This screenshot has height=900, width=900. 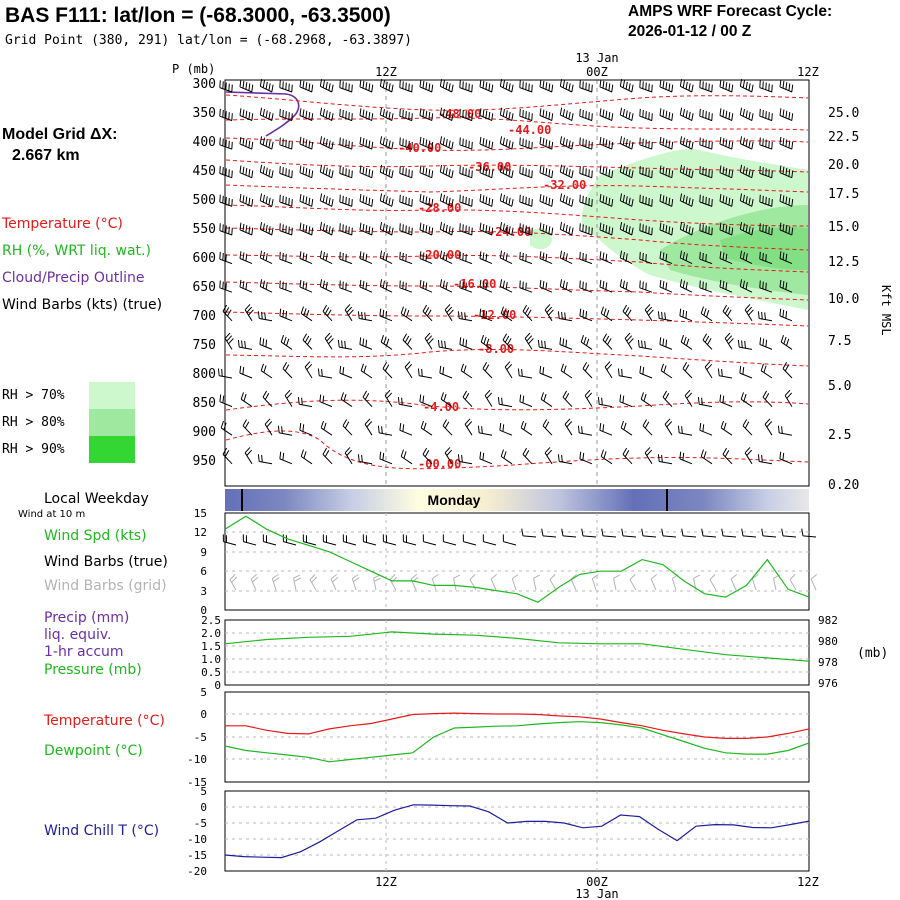 What do you see at coordinates (102, 831) in the screenshot?
I see `label-wind-chill: Wind Chill T (°C)` at bounding box center [102, 831].